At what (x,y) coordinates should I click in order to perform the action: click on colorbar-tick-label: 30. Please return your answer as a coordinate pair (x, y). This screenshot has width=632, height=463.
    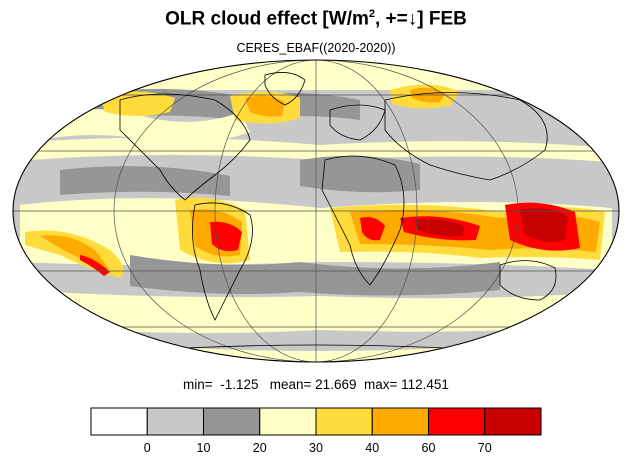
    Looking at the image, I should click on (316, 448).